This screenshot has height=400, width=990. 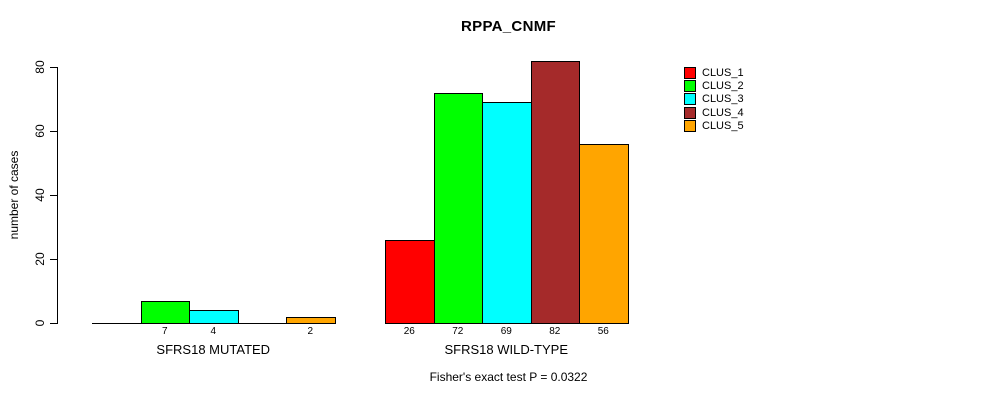 I want to click on y-axis-label-text: number of cases, so click(x=14, y=195).